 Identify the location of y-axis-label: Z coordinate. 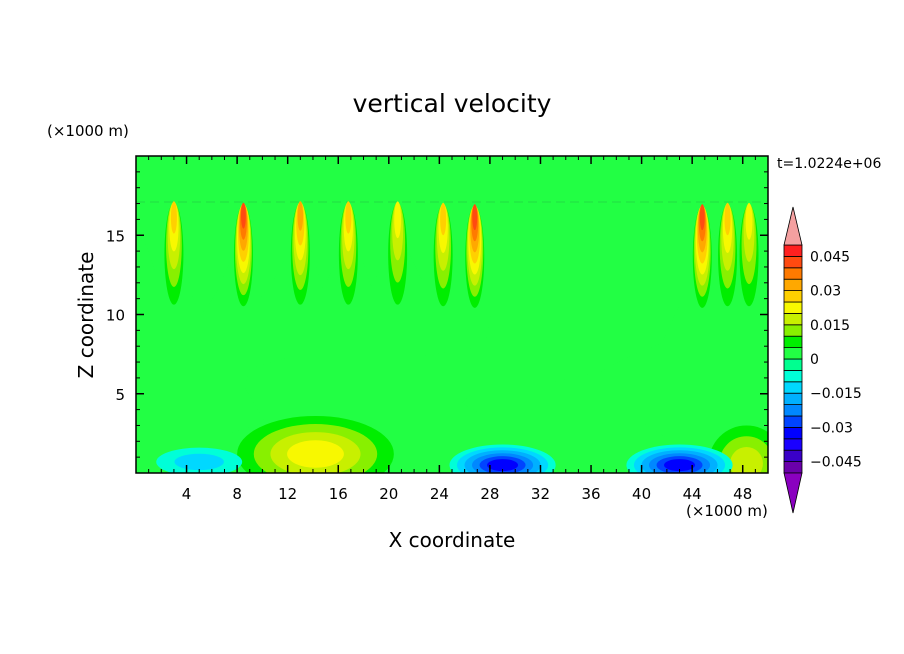
(86, 315).